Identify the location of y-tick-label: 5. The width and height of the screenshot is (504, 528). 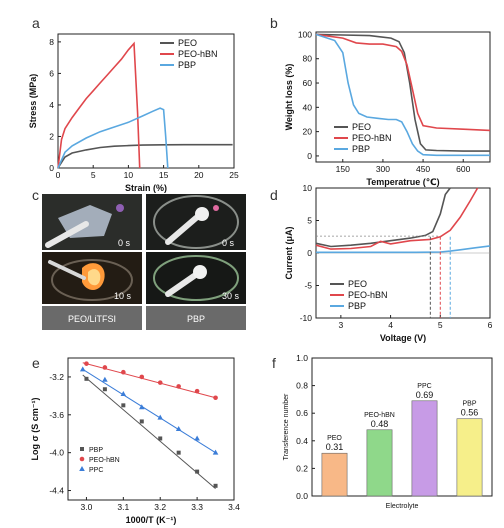
(309, 221).